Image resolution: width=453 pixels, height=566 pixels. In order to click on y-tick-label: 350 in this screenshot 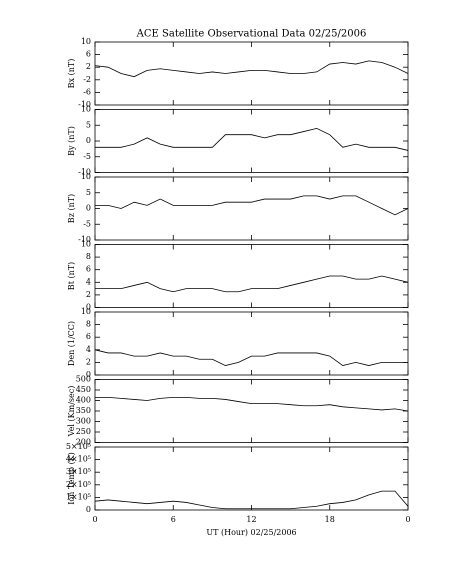, I will do `click(83, 410)`.